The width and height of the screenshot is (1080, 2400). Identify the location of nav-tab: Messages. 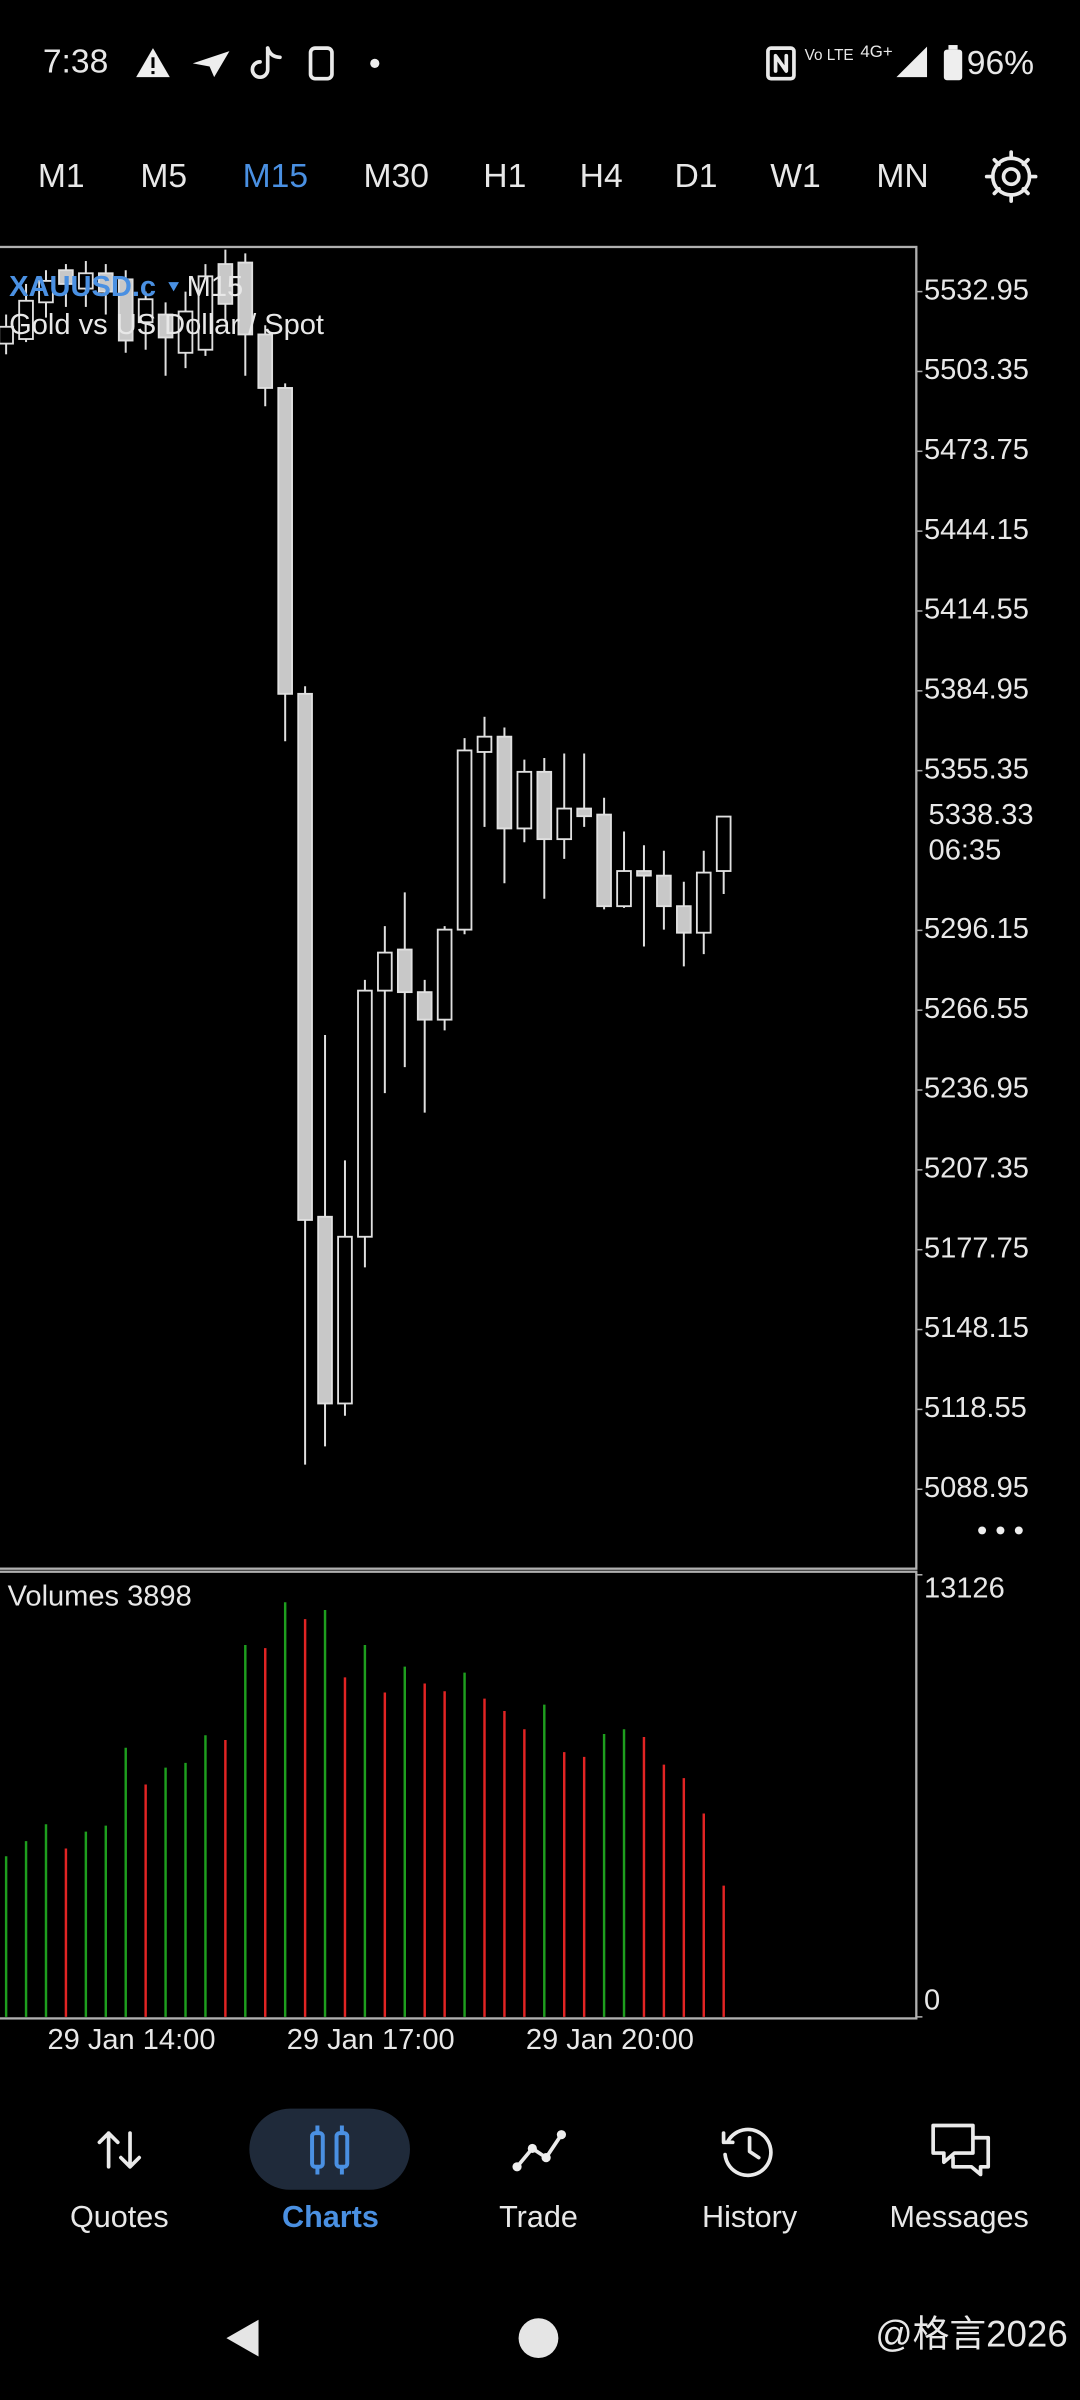
(958, 2217).